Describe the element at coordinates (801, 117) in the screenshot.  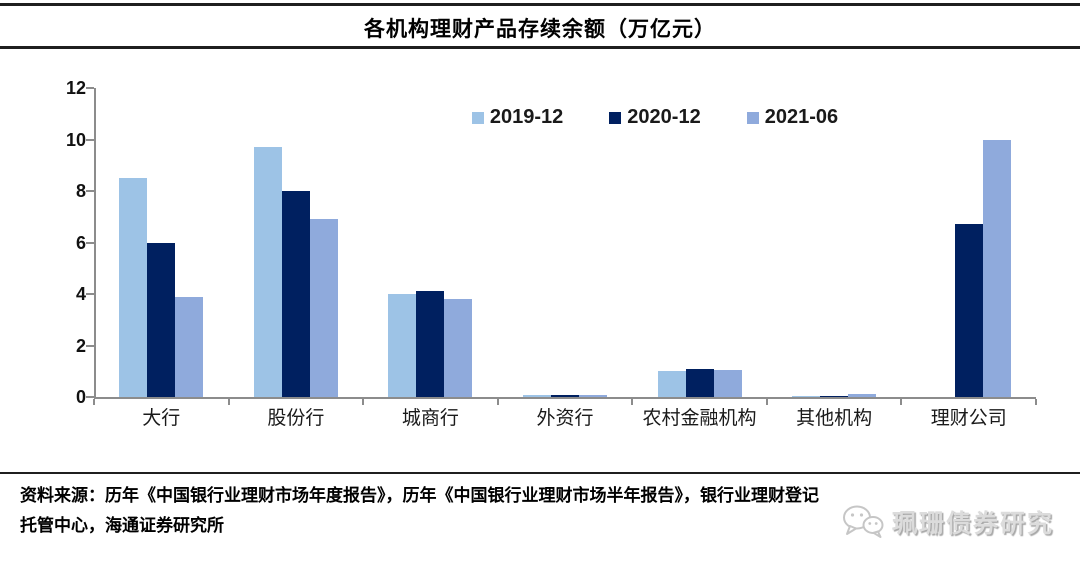
I see `legend-label: 2021-06` at that location.